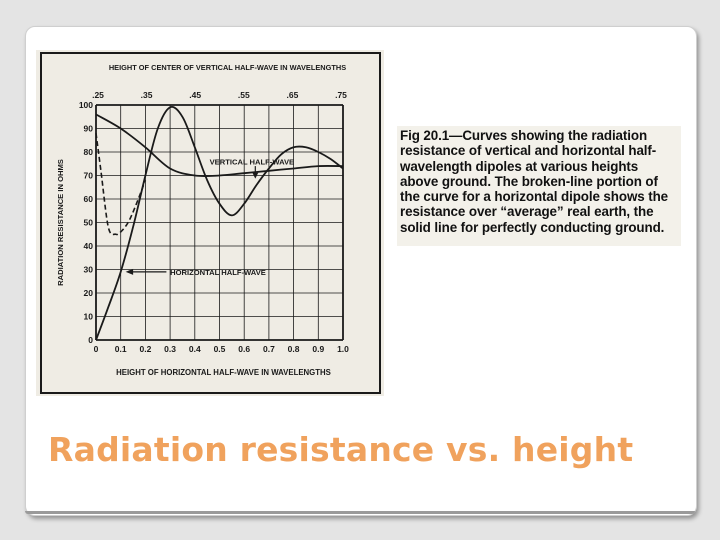 The width and height of the screenshot is (720, 540). I want to click on series-line-horizontal-real-earth, so click(121, 184).